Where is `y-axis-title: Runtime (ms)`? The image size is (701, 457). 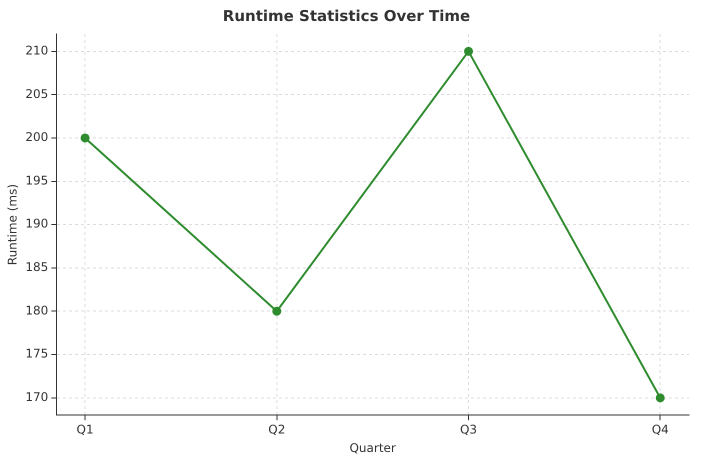
y-axis-title: Runtime (ms) is located at coordinates (12, 225).